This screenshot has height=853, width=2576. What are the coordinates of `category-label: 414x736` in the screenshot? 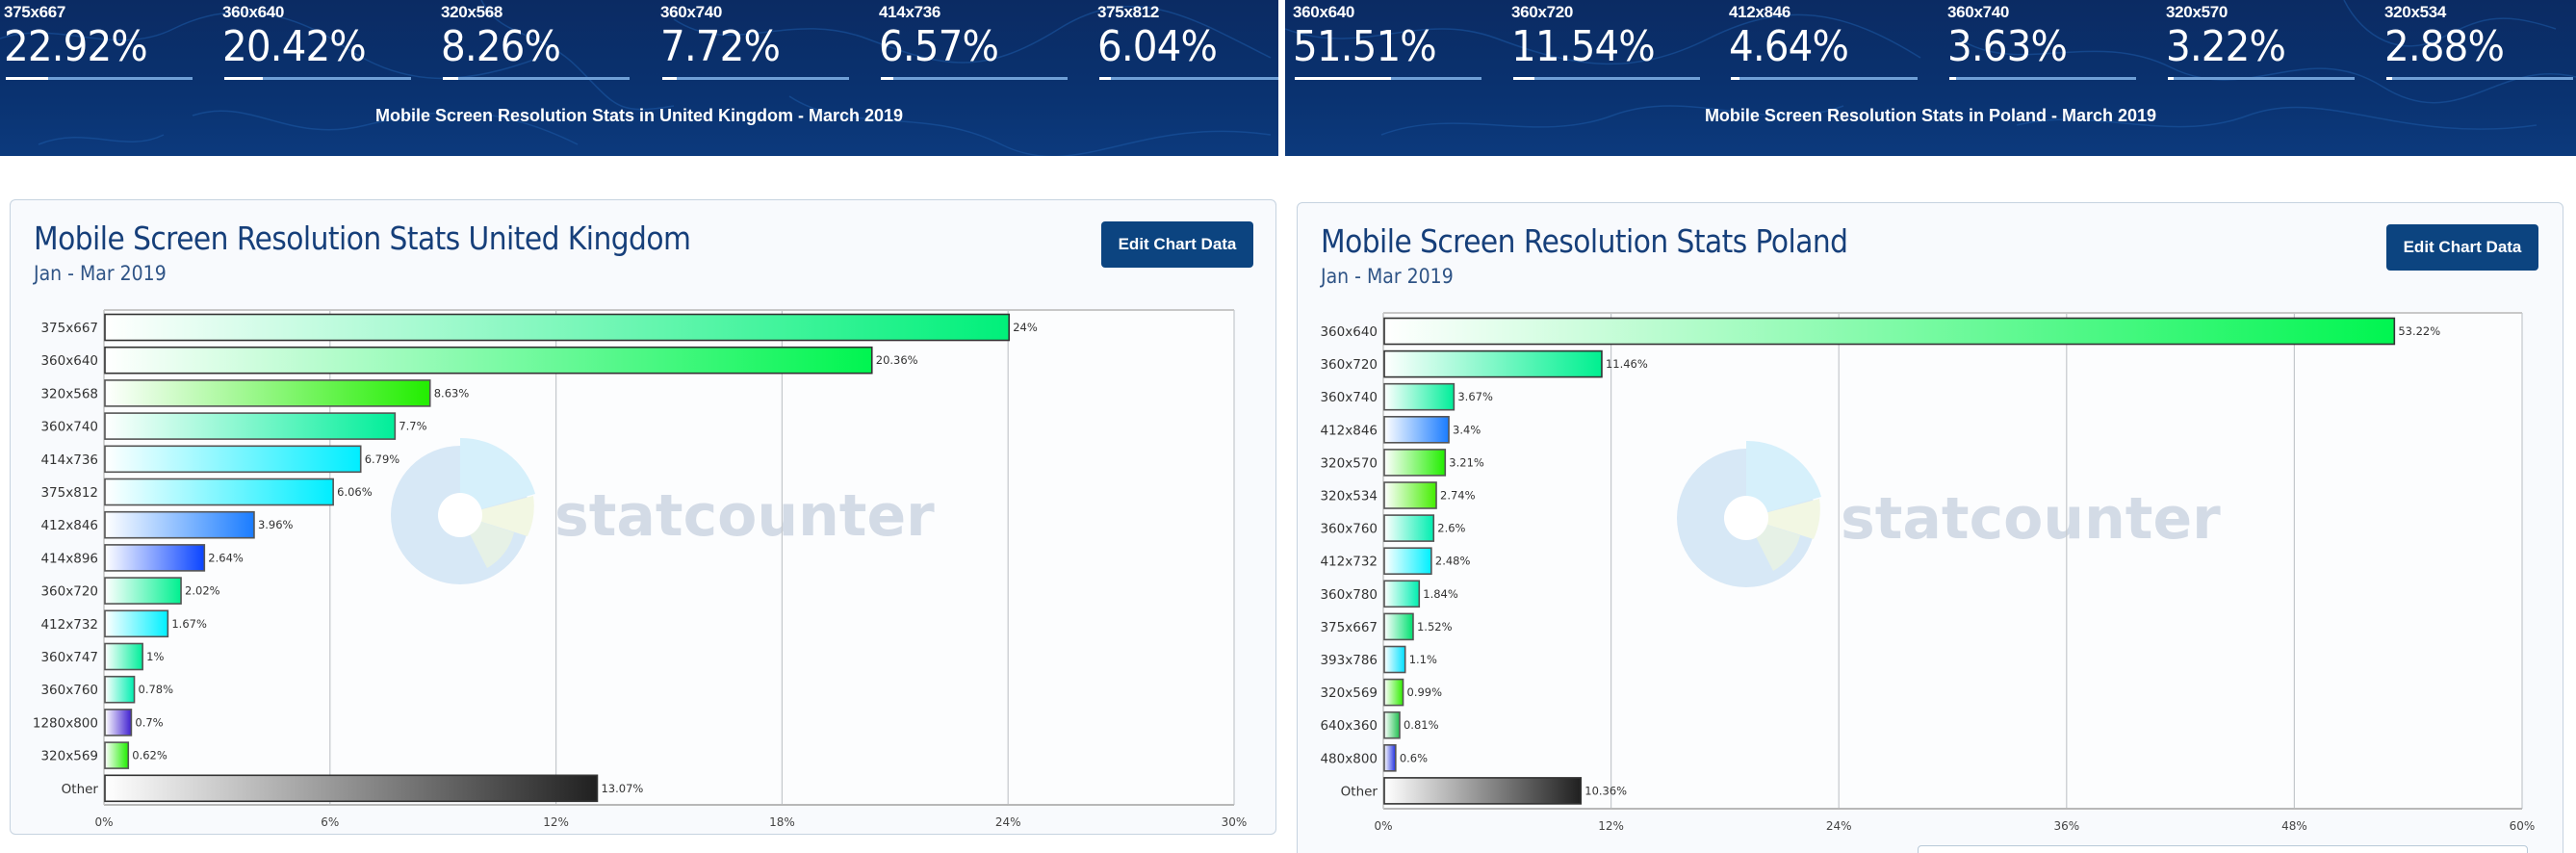 It's located at (69, 460).